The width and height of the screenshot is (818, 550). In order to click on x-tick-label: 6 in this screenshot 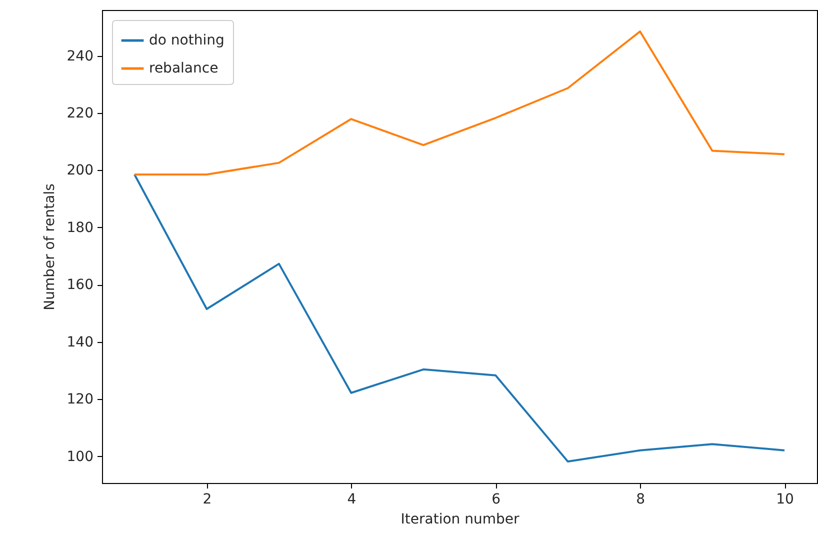, I will do `click(496, 500)`.